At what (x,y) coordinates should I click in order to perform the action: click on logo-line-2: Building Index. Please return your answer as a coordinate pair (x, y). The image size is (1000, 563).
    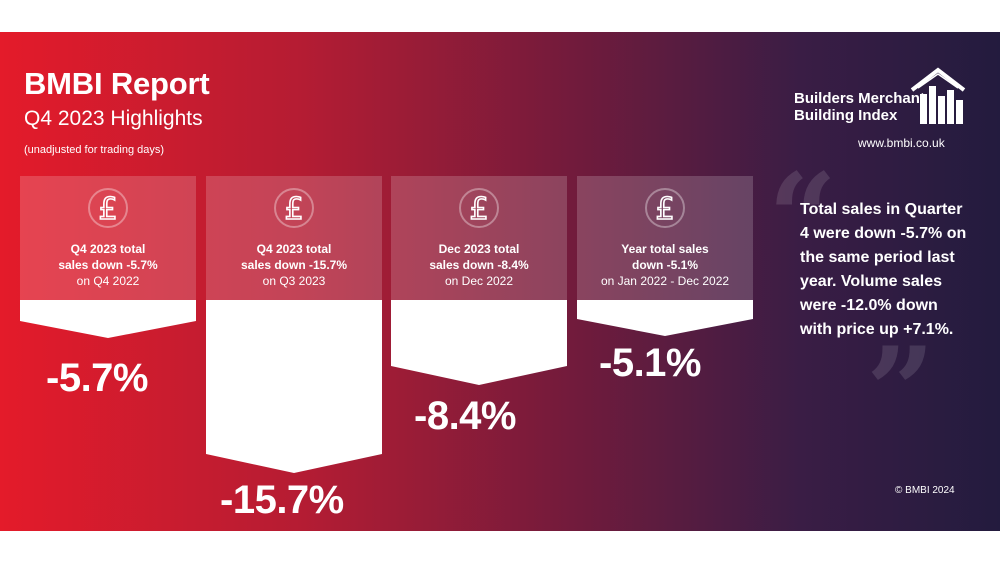
    Looking at the image, I should click on (846, 115).